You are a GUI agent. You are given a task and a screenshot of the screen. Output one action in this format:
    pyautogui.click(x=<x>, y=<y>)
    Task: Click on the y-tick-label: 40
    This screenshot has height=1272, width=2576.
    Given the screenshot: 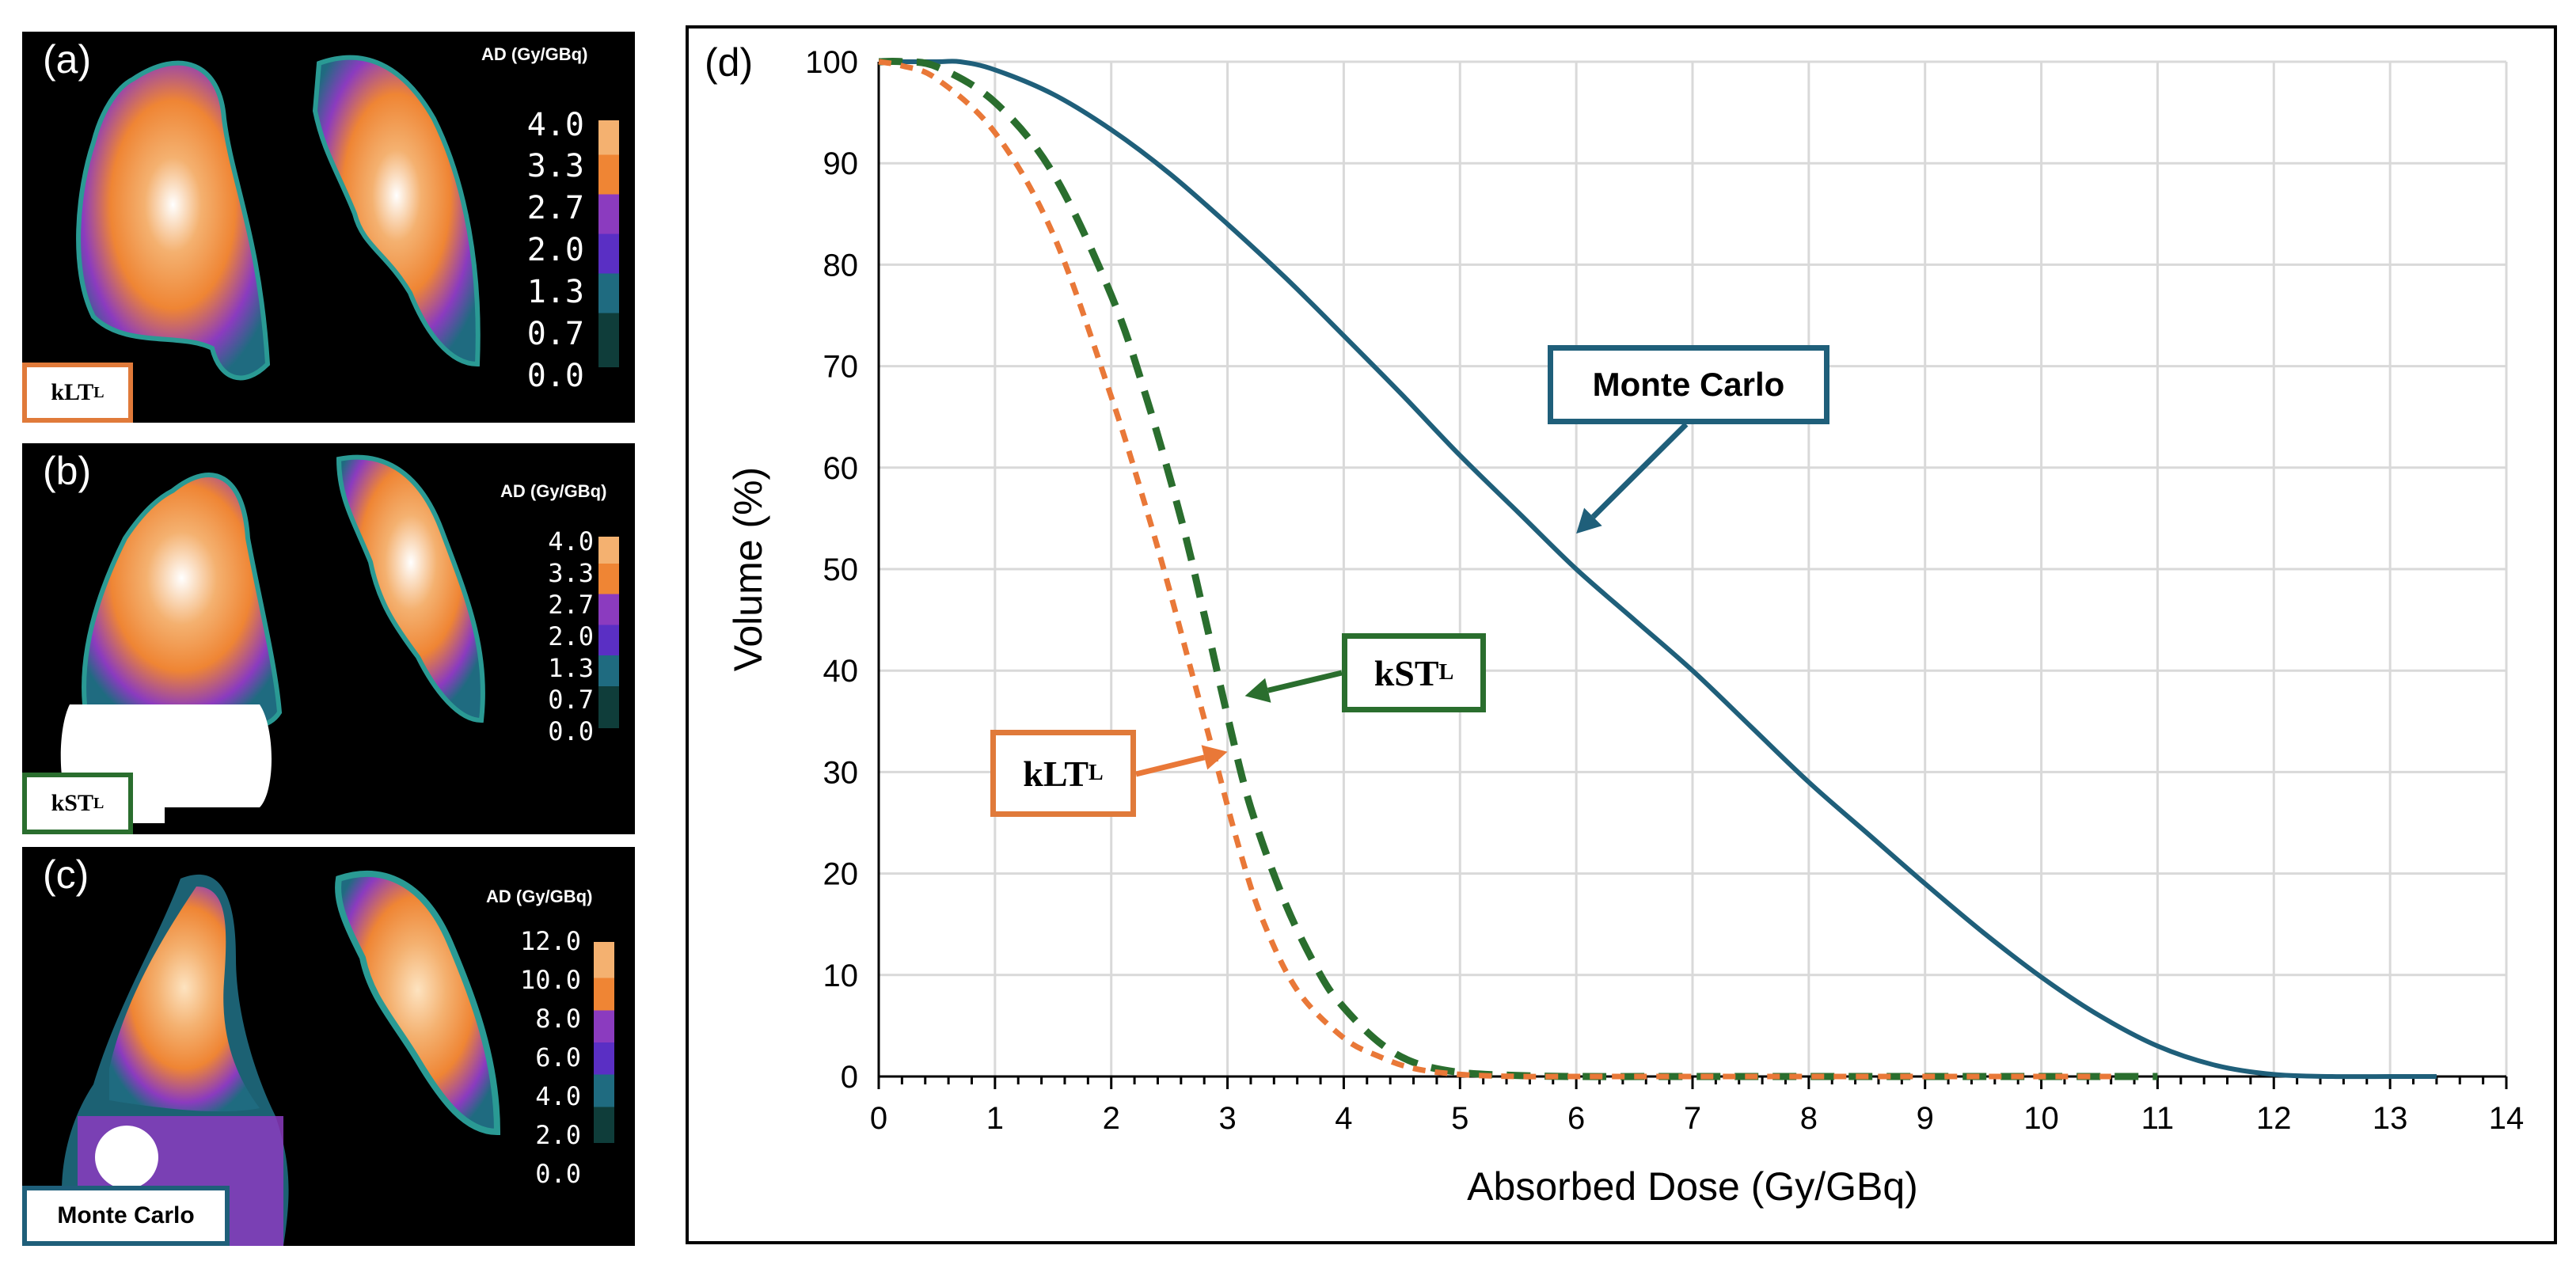 What is the action you would take?
    pyautogui.click(x=841, y=671)
    